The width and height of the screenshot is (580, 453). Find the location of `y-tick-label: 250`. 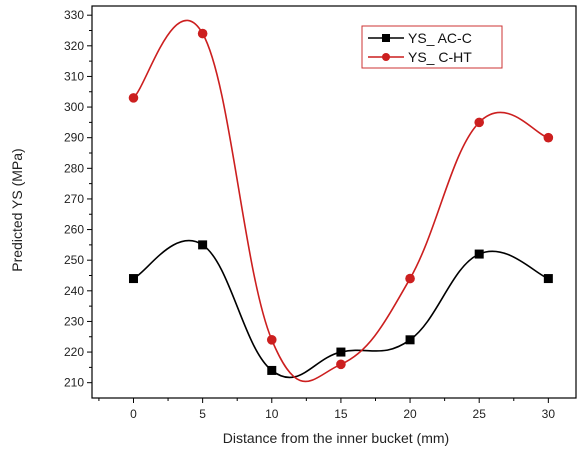

y-tick-label: 250 is located at coordinates (74, 260).